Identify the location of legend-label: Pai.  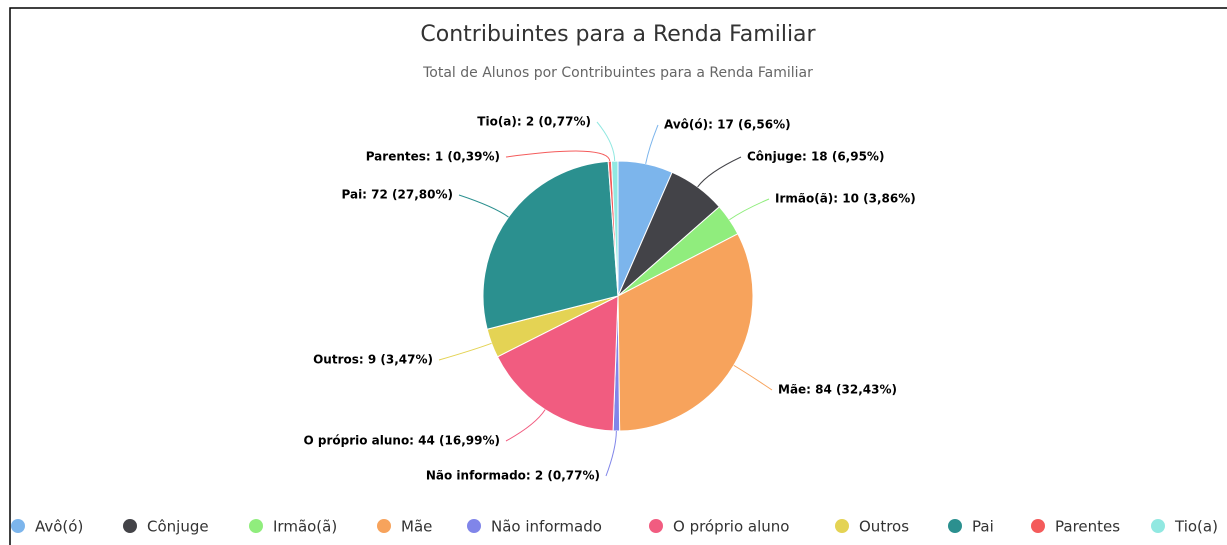
(983, 527).